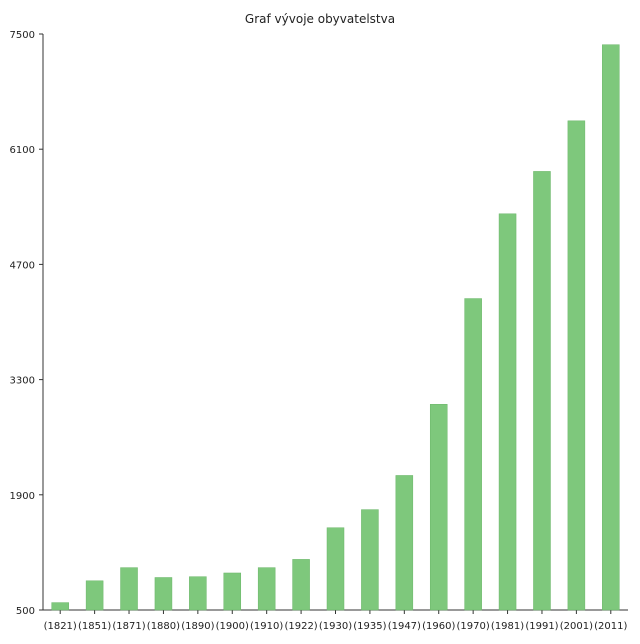  What do you see at coordinates (610, 626) in the screenshot?
I see `x-tick-label: (2011)` at bounding box center [610, 626].